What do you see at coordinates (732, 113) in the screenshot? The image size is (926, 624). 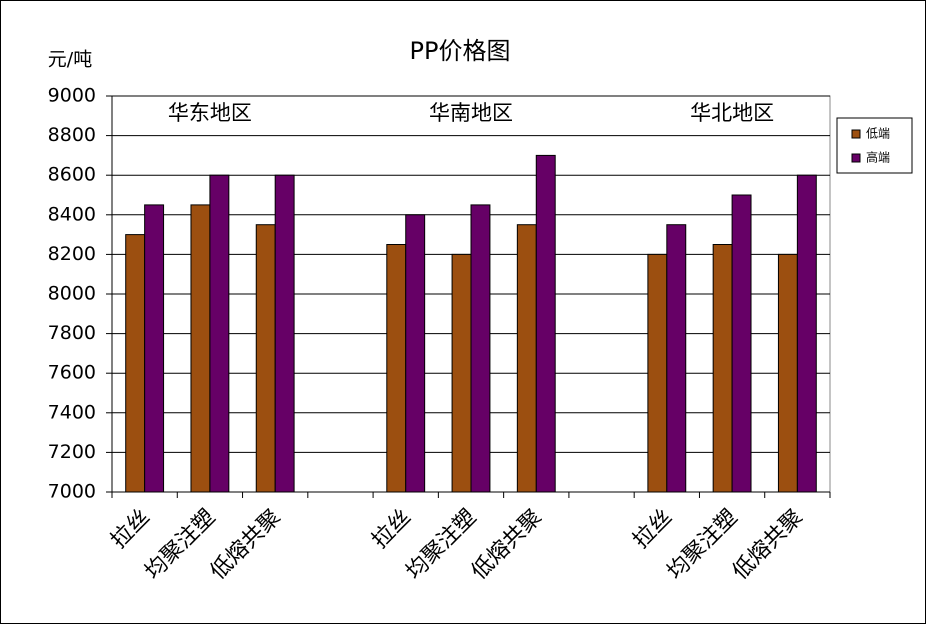 I see `region-label: 华北地区` at bounding box center [732, 113].